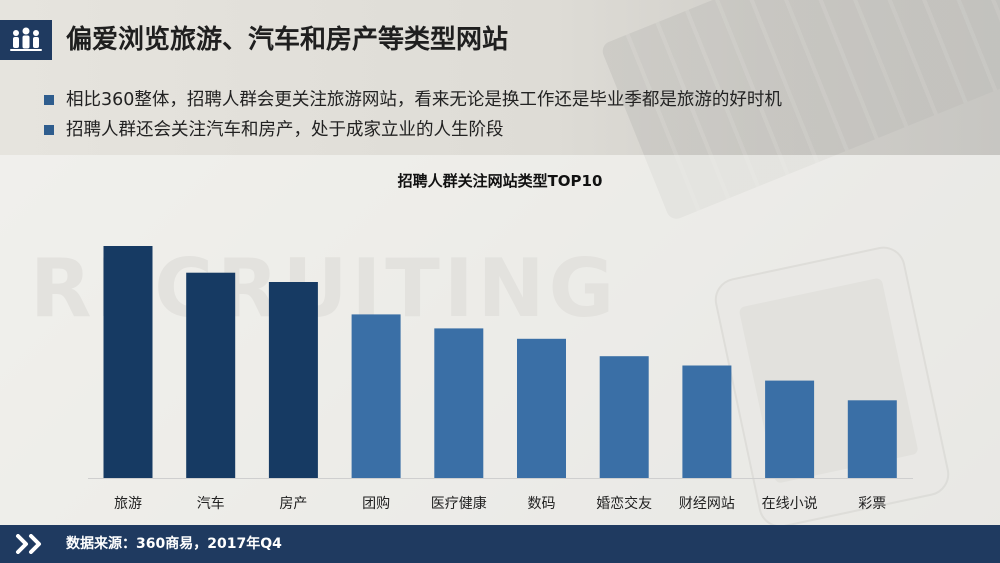 The height and width of the screenshot is (563, 1000). What do you see at coordinates (376, 504) in the screenshot?
I see `x-tick-label: 团购` at bounding box center [376, 504].